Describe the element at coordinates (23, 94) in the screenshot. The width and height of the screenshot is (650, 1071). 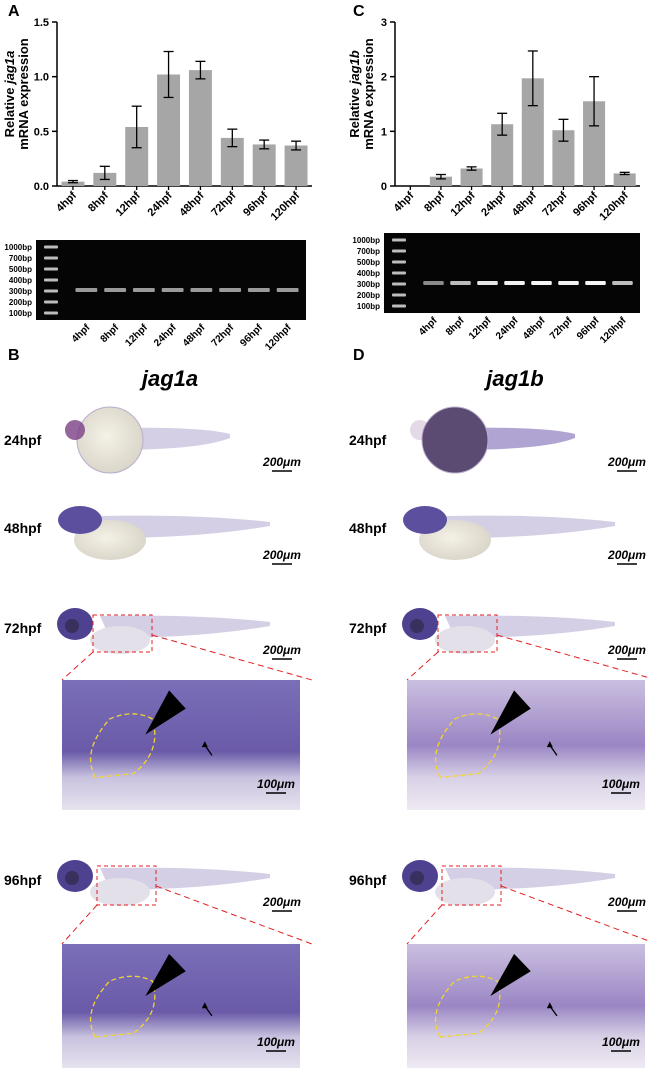
I see `y-axis-label: mRNA expression` at that location.